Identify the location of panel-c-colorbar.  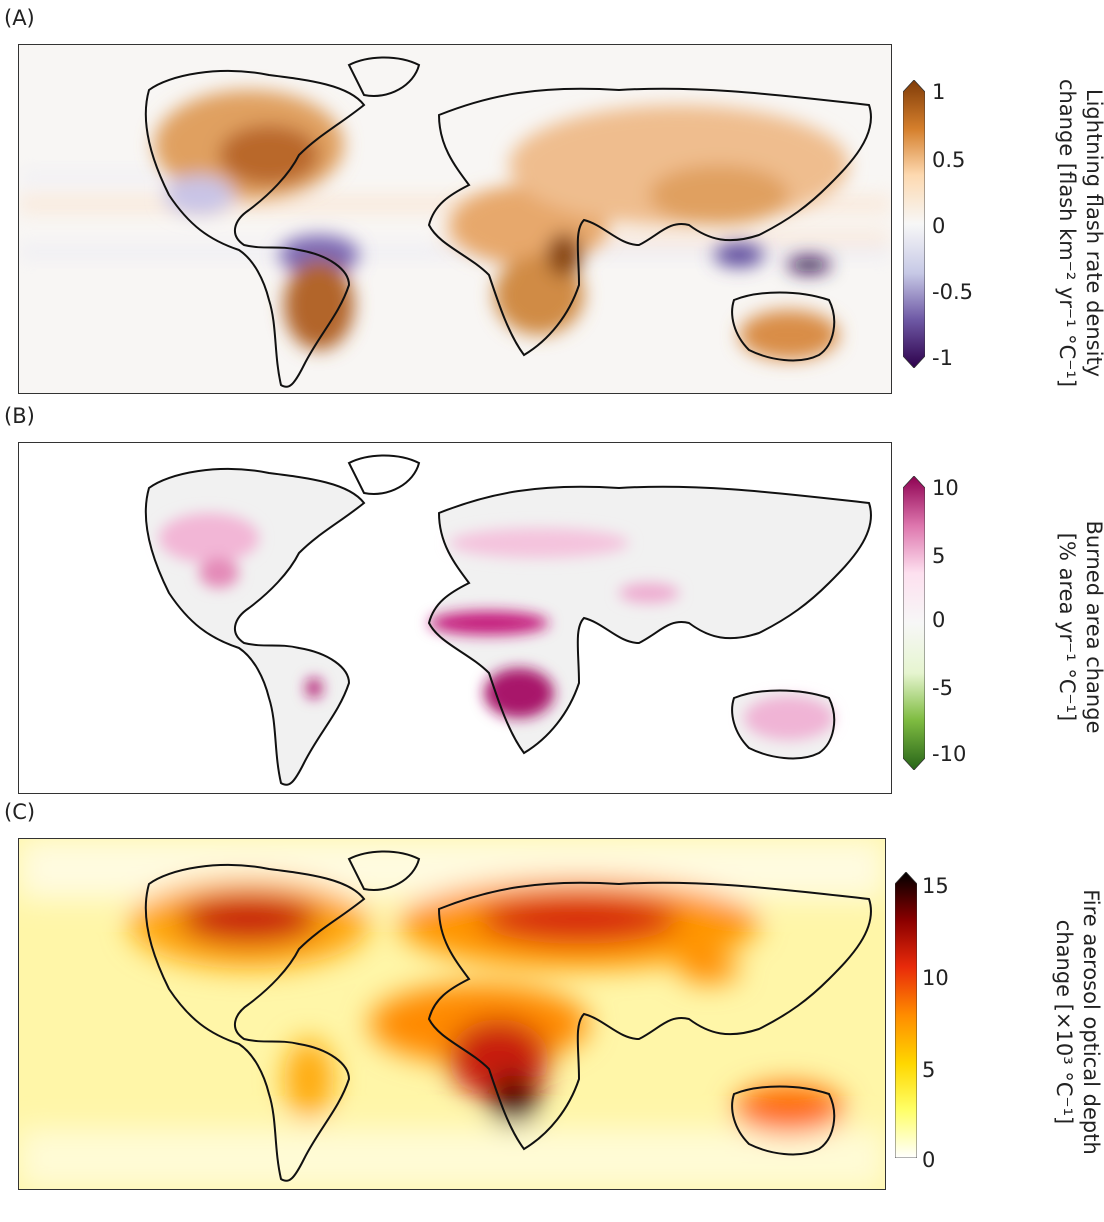
(906, 1015).